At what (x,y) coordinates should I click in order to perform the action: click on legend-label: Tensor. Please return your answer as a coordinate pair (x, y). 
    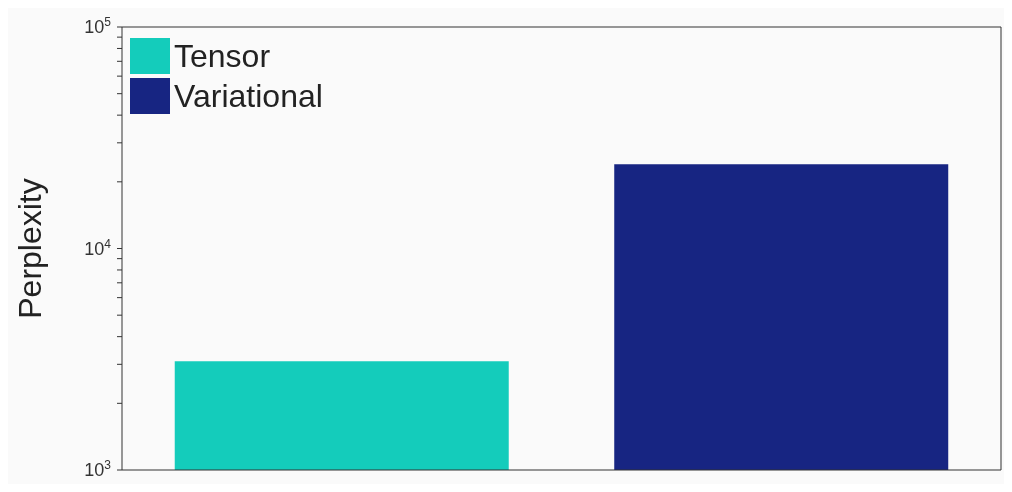
    Looking at the image, I should click on (222, 56).